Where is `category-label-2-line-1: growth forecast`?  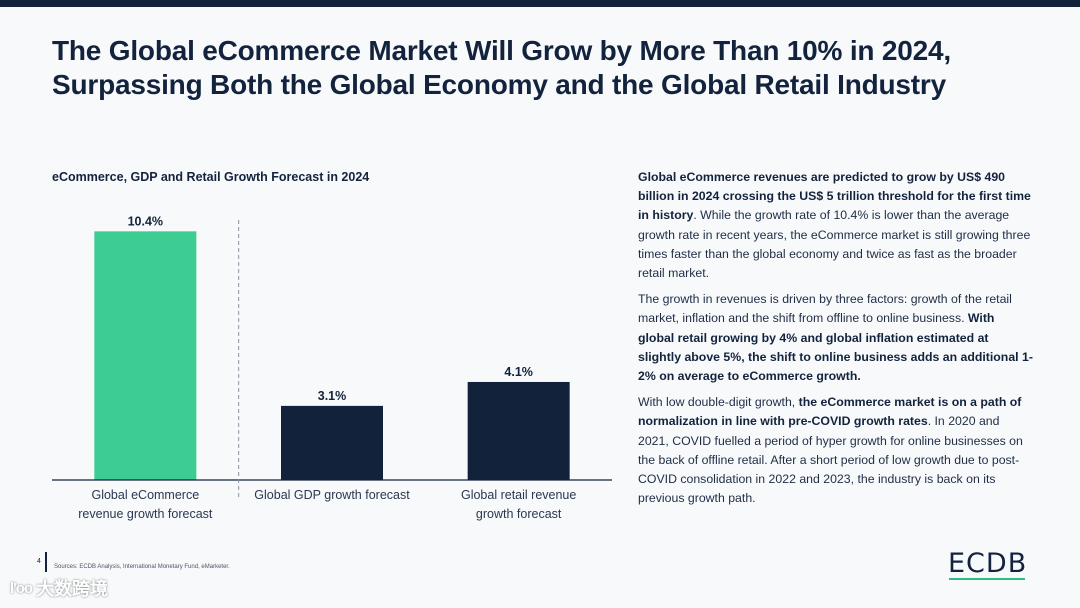
category-label-2-line-1: growth forecast is located at coordinates (519, 514).